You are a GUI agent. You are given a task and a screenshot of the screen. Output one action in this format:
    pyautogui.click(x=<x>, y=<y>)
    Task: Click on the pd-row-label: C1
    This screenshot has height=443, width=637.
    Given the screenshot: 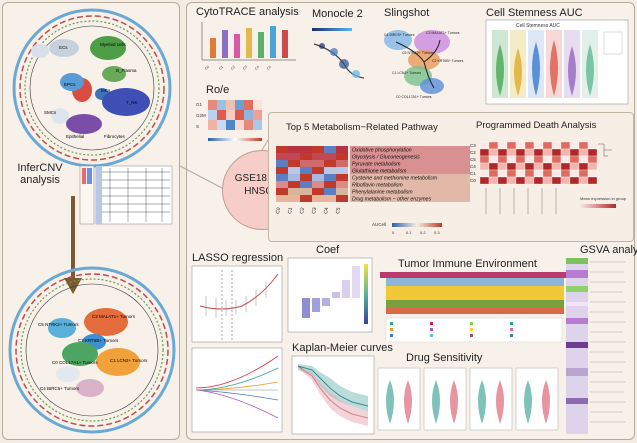 What is the action you would take?
    pyautogui.click(x=473, y=173)
    